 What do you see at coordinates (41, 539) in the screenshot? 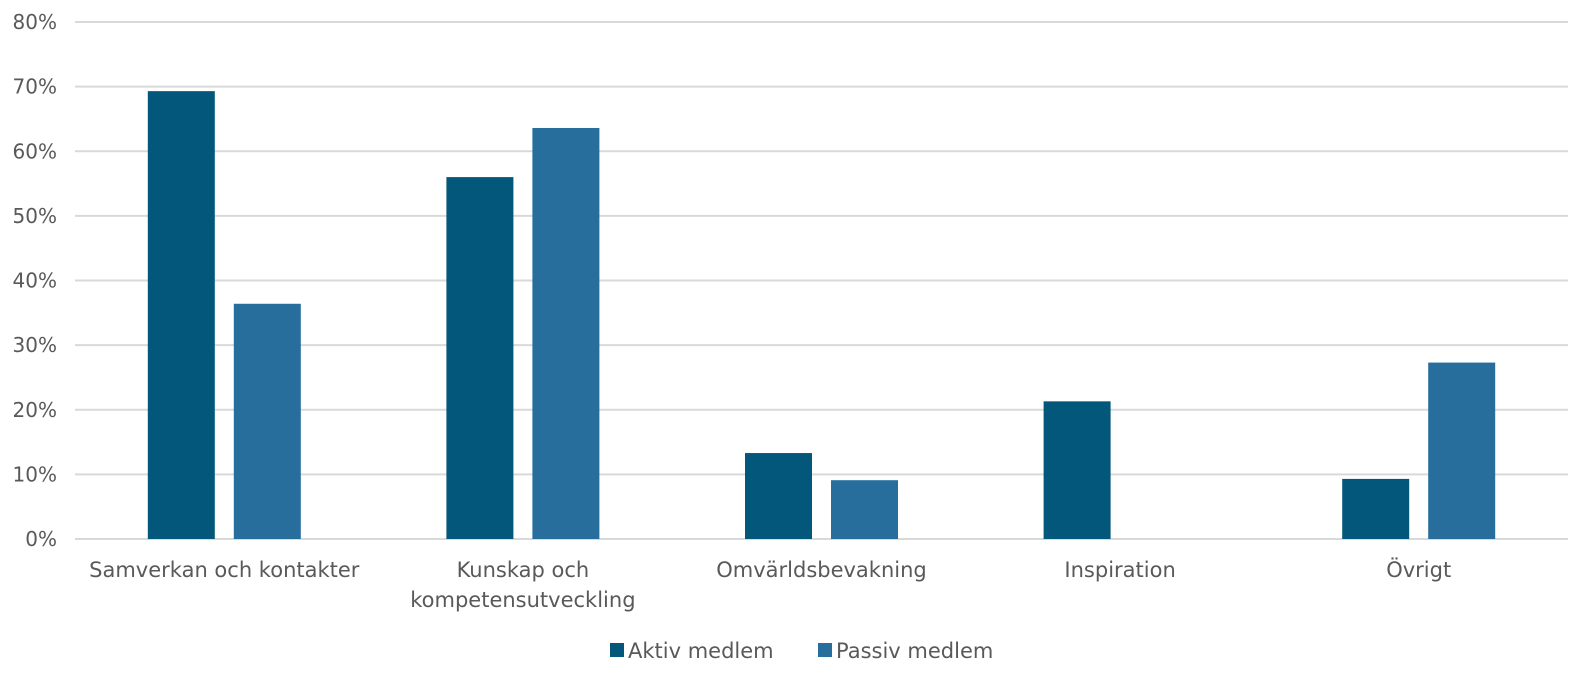
I see `y-tick-label: 0%` at bounding box center [41, 539].